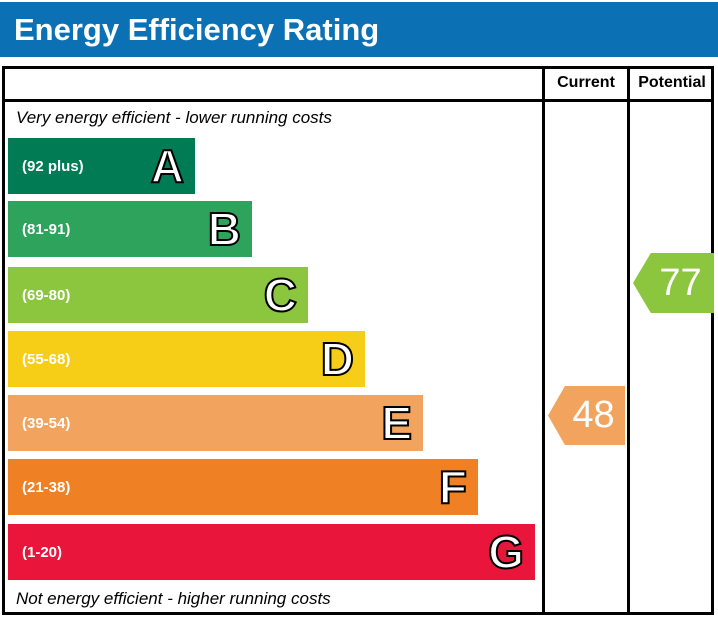 The width and height of the screenshot is (718, 619). I want to click on band-f-letter: F, so click(453, 487).